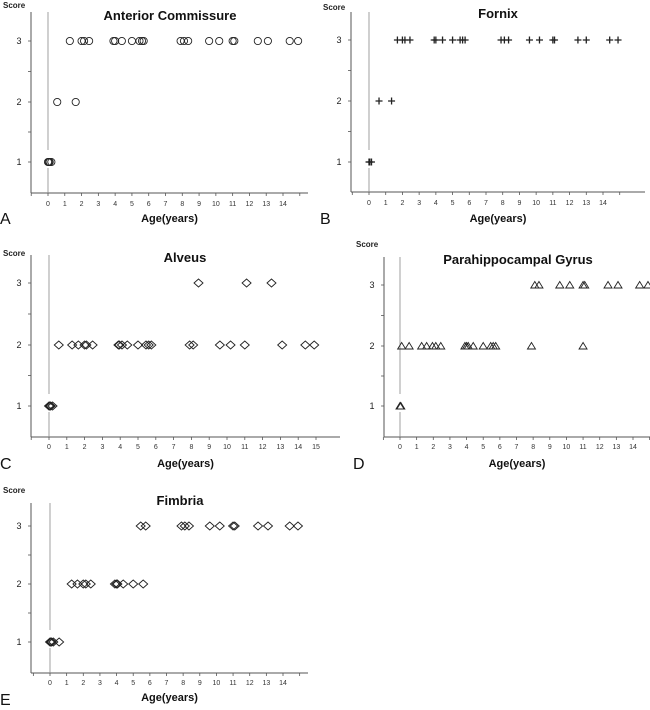 The height and width of the screenshot is (710, 650). Describe the element at coordinates (498, 219) in the screenshot. I see `x-axis-label: Age(years)` at that location.